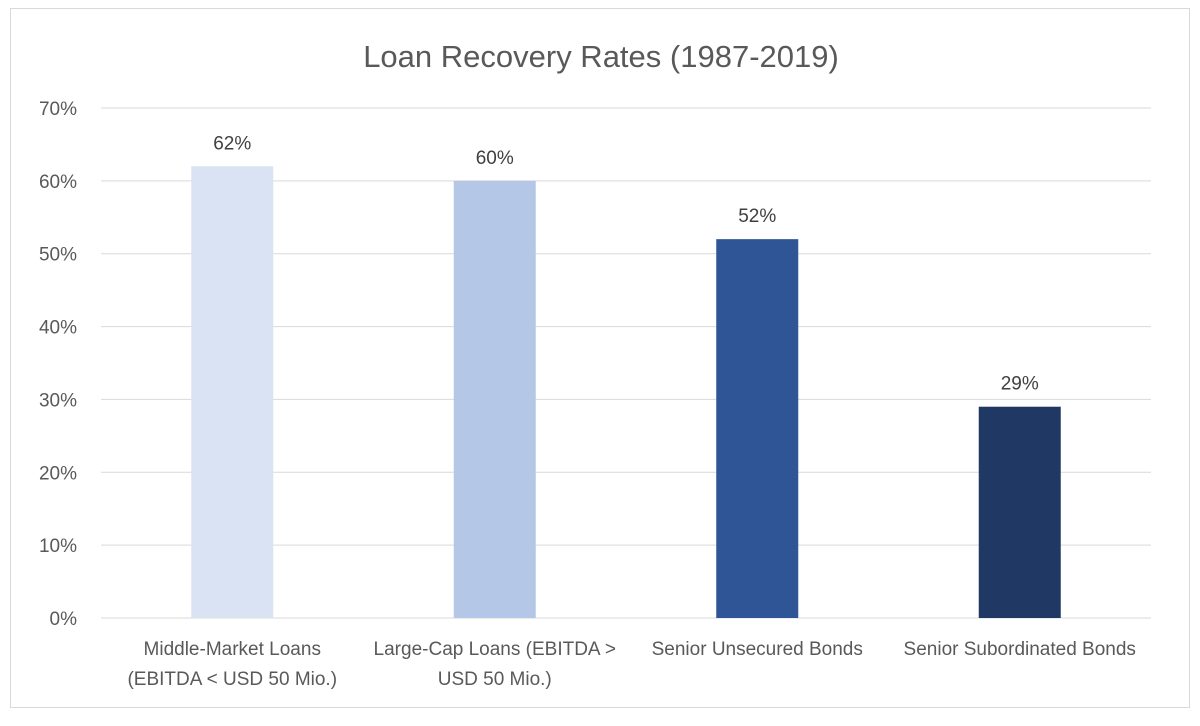 This screenshot has height=726, width=1200. What do you see at coordinates (757, 216) in the screenshot?
I see `data-label: 52%` at bounding box center [757, 216].